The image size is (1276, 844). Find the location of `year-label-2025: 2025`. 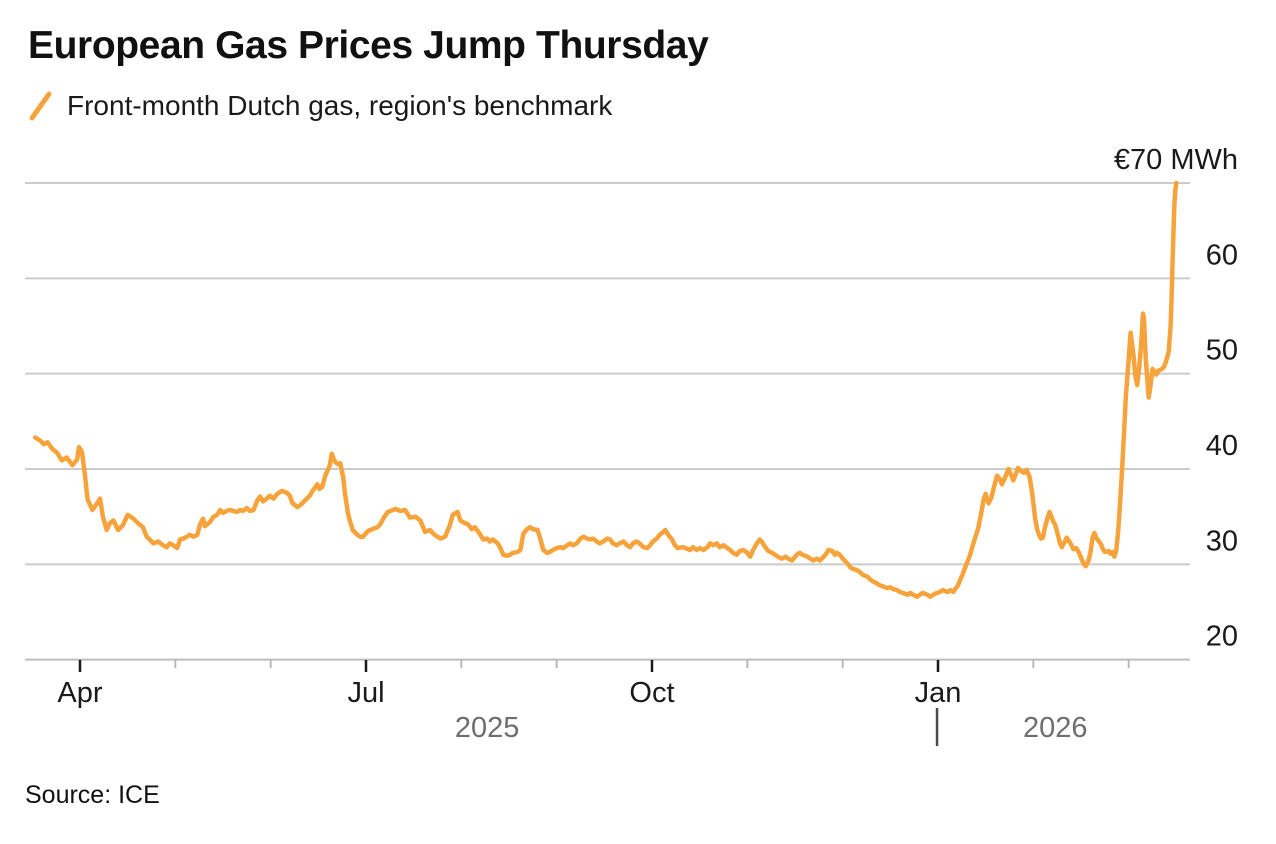

year-label-2025: 2025 is located at coordinates (487, 728).